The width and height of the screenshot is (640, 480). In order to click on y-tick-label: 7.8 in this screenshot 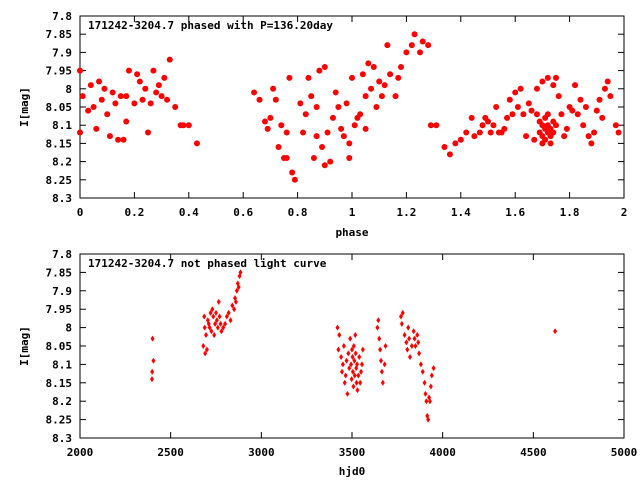, I will do `click(62, 16)`.